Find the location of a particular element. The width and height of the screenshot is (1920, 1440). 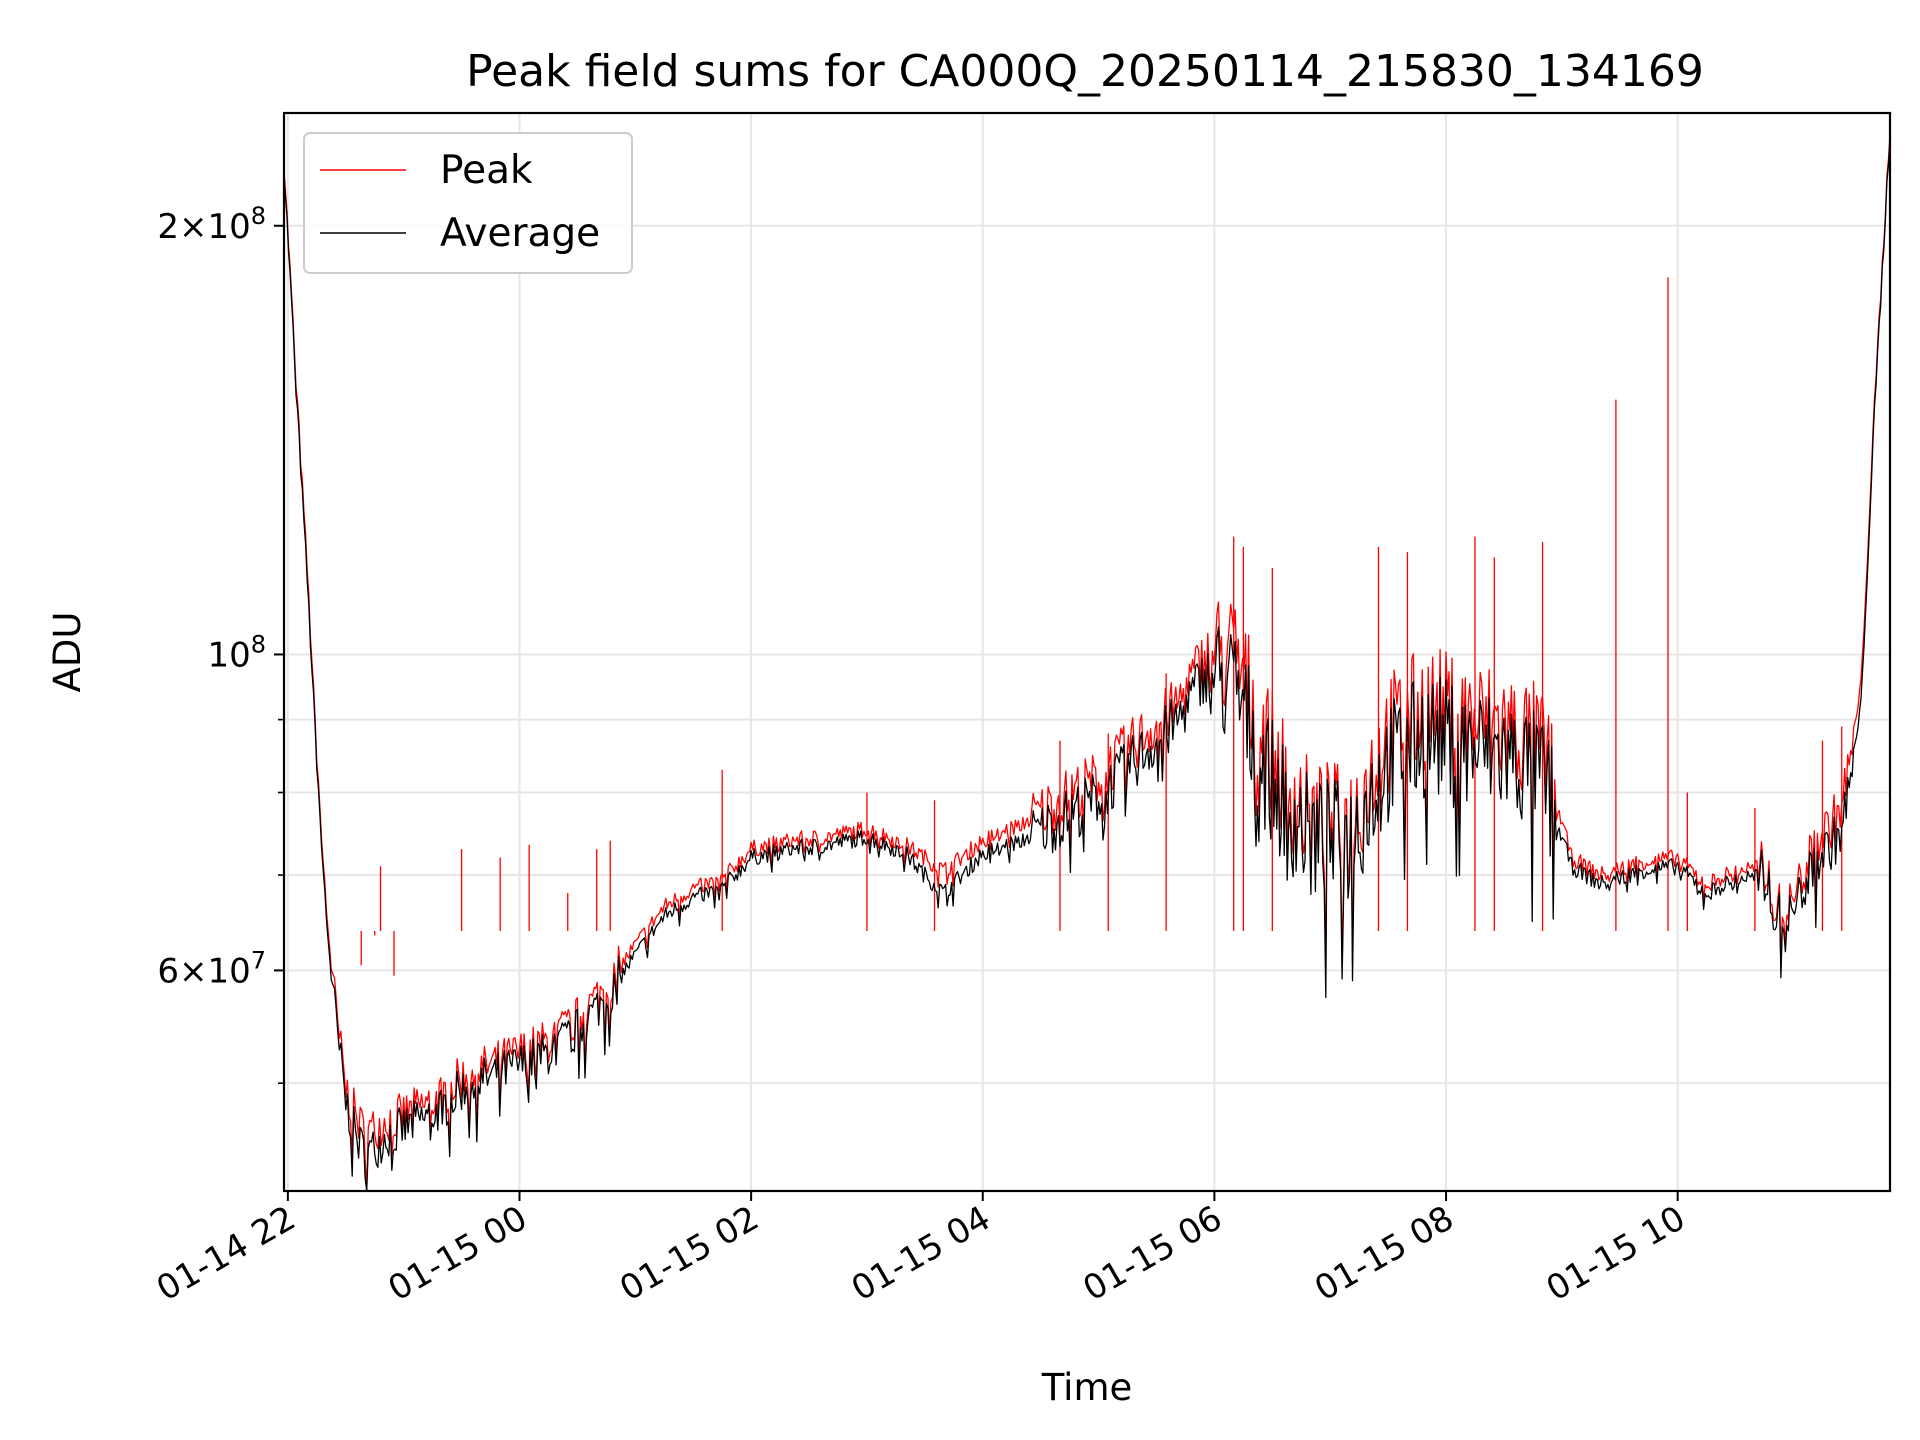

legend-label-peak: Peak is located at coordinates (486, 170).